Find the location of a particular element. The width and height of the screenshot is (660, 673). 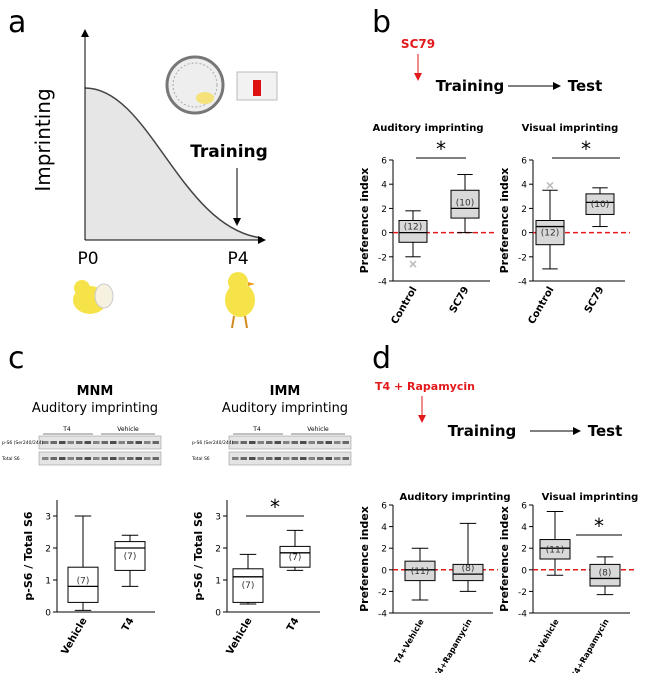

blot-row: Total S6 is located at coordinates (200, 459).